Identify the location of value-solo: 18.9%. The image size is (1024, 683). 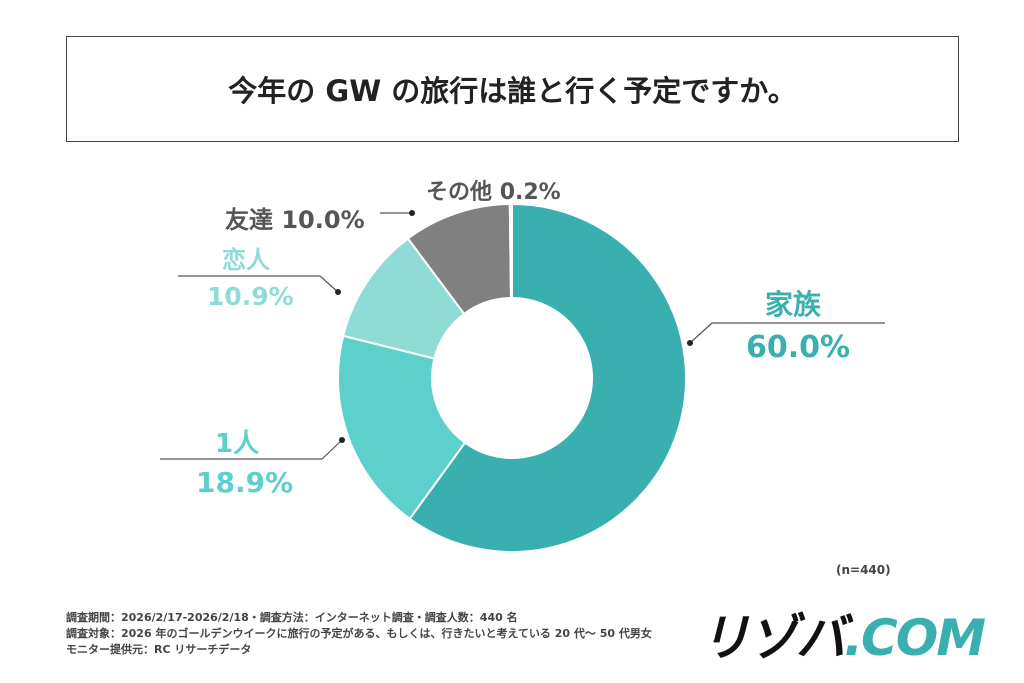
(245, 482).